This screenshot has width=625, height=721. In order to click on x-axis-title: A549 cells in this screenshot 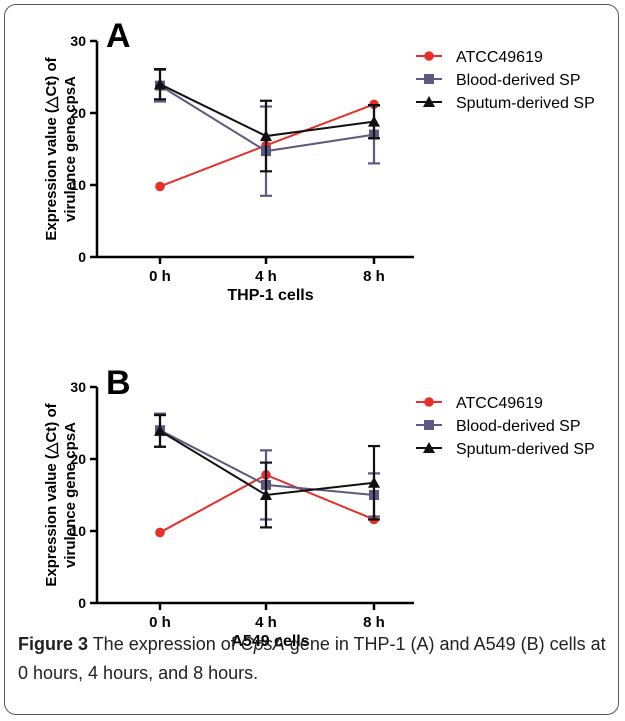, I will do `click(270, 641)`.